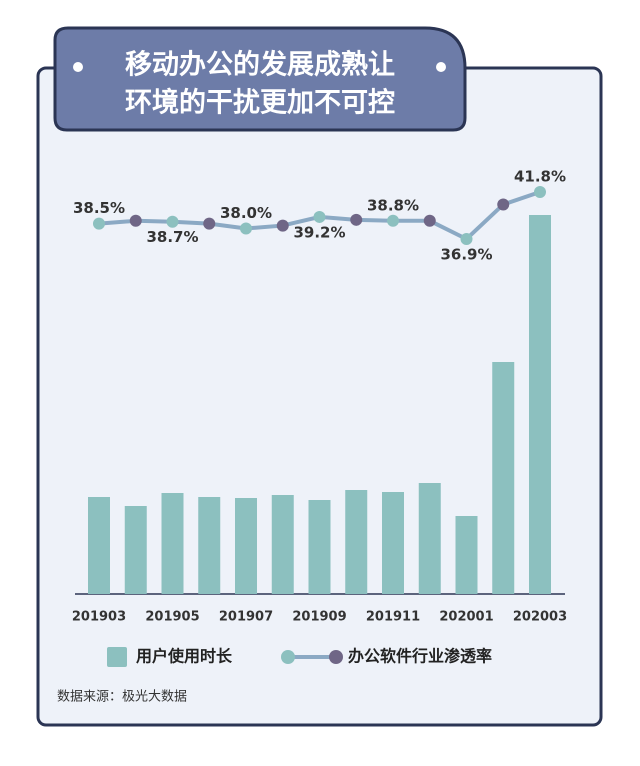 The height and width of the screenshot is (766, 640). Describe the element at coordinates (122, 697) in the screenshot. I see `source: 数据来源：极光大数据` at that location.